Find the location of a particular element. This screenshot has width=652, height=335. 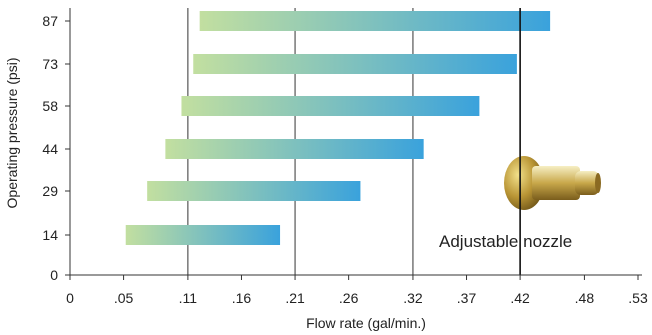

annotation-label: Adjustable nozzle is located at coordinates (505, 241).